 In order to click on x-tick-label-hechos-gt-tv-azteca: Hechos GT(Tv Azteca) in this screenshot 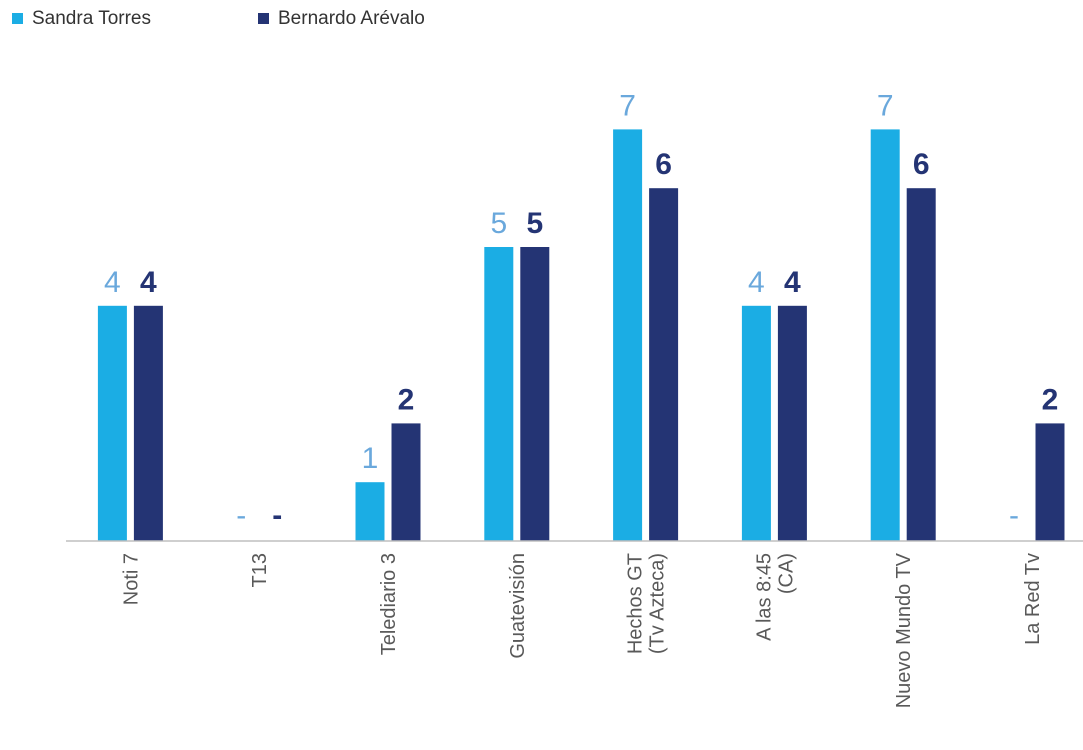, I will do `click(647, 603)`.